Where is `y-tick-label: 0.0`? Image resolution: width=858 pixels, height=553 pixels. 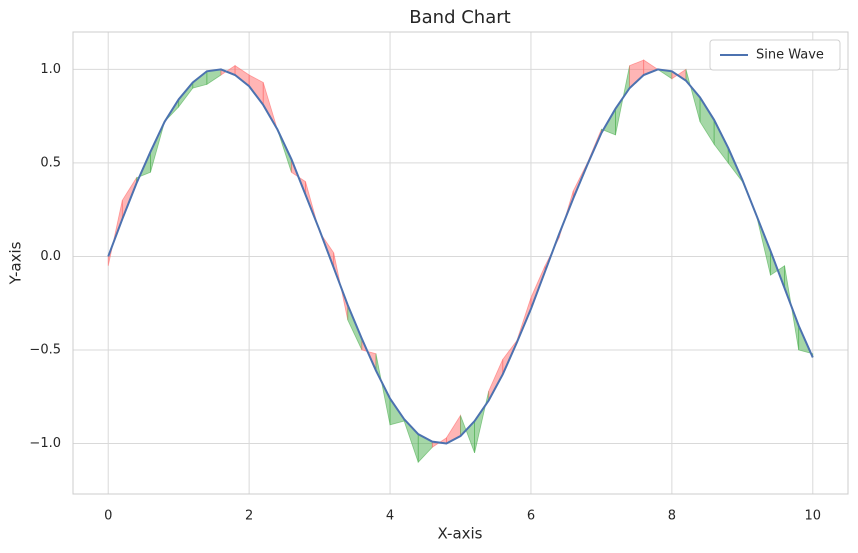 y-tick-label: 0.0 is located at coordinates (50, 256).